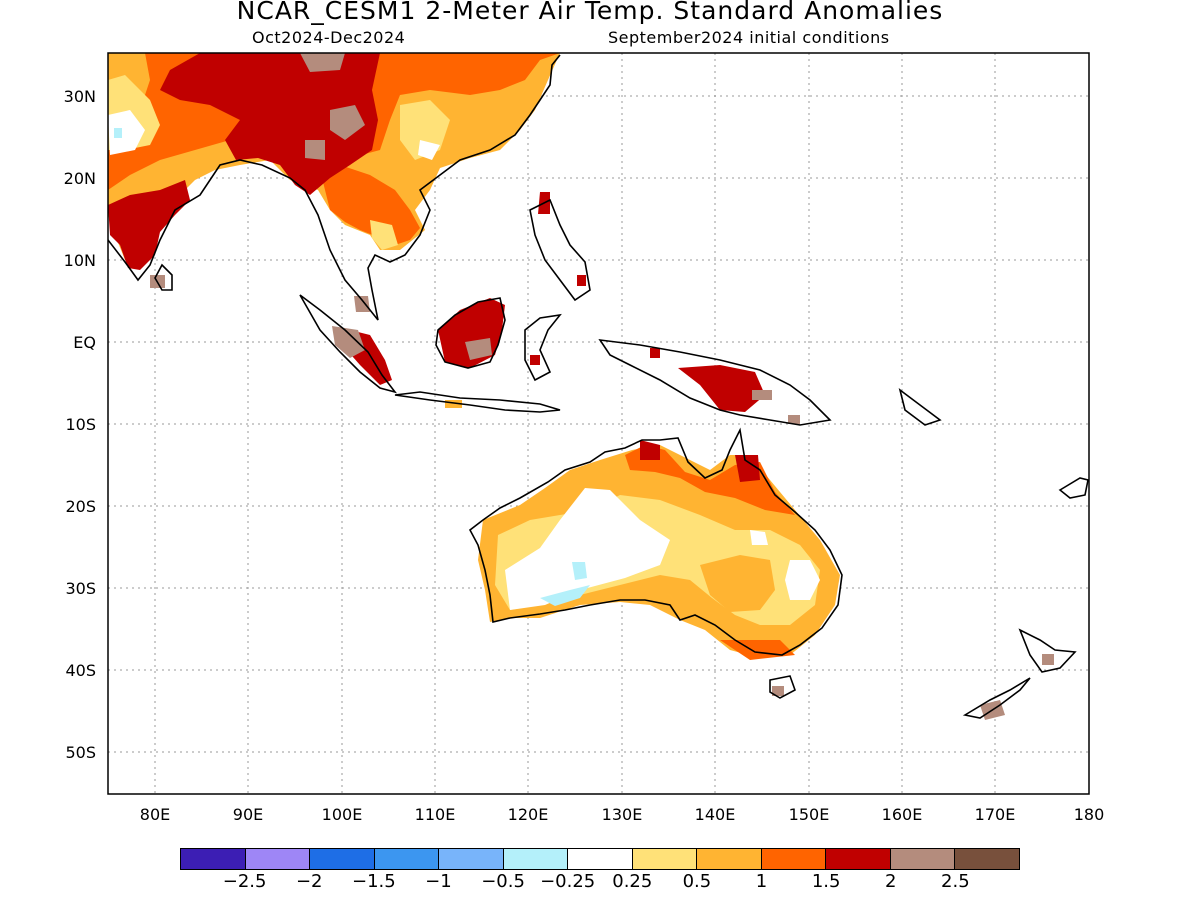 Image resolution: width=1200 pixels, height=900 pixels. I want to click on lon-label: 110E, so click(435, 814).